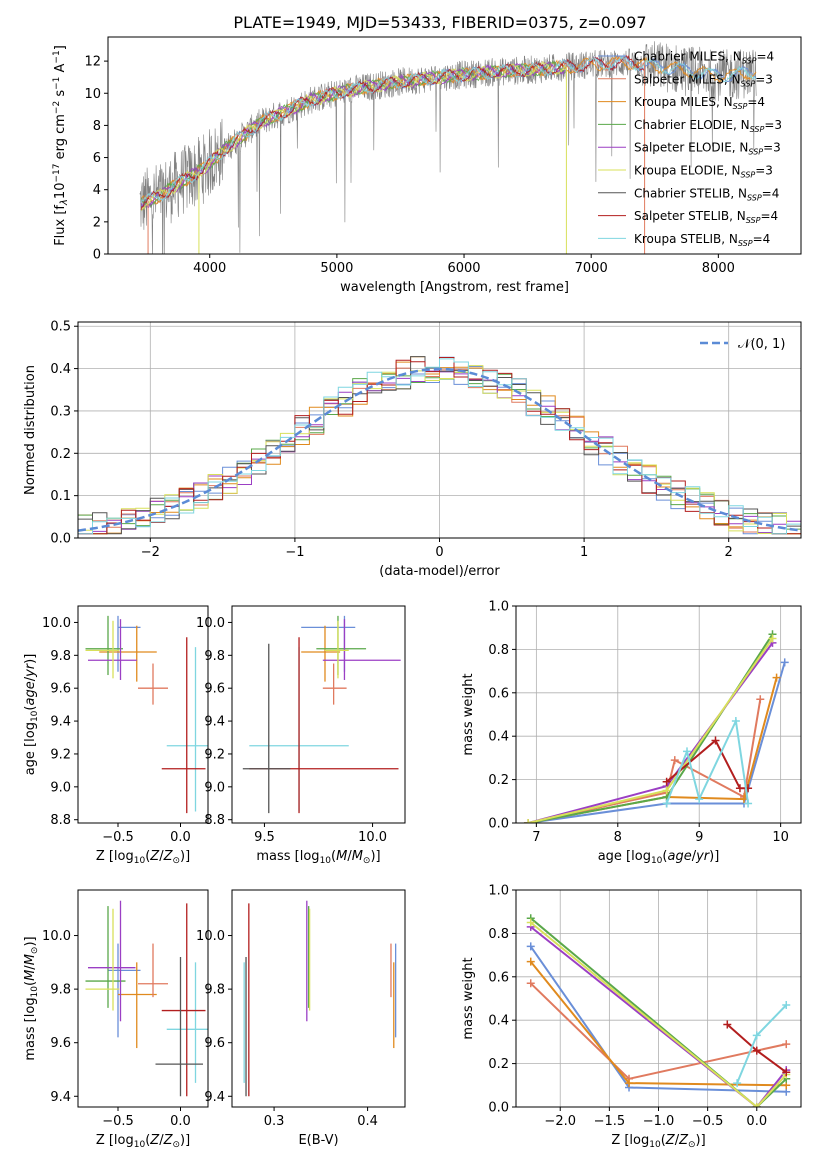  I want to click on x-tick-label: 7000, so click(591, 268).